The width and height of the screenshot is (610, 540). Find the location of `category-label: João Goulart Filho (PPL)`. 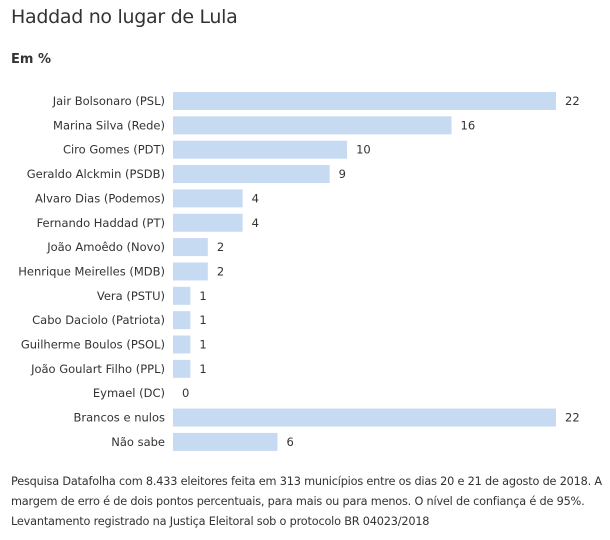

category-label: João Goulart Filho (PPL) is located at coordinates (97, 369).